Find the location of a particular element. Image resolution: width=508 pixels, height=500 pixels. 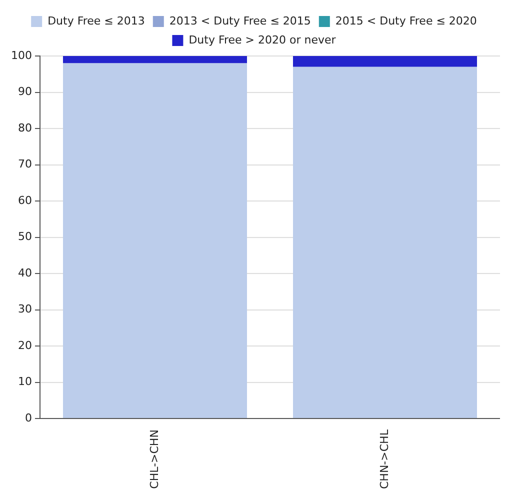

legend-label: 2015 < Duty Free ≤ 2020 is located at coordinates (406, 21).